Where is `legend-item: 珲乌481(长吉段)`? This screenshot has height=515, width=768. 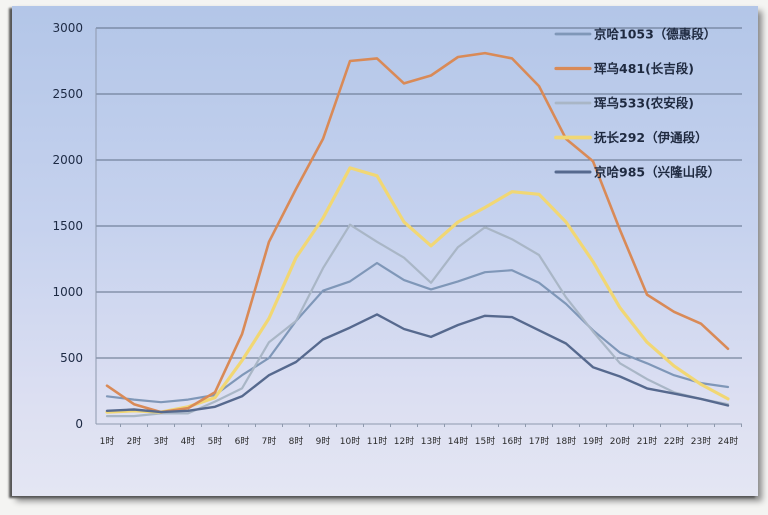 legend-item: 珲乌481(长吉段) is located at coordinates (624, 68).